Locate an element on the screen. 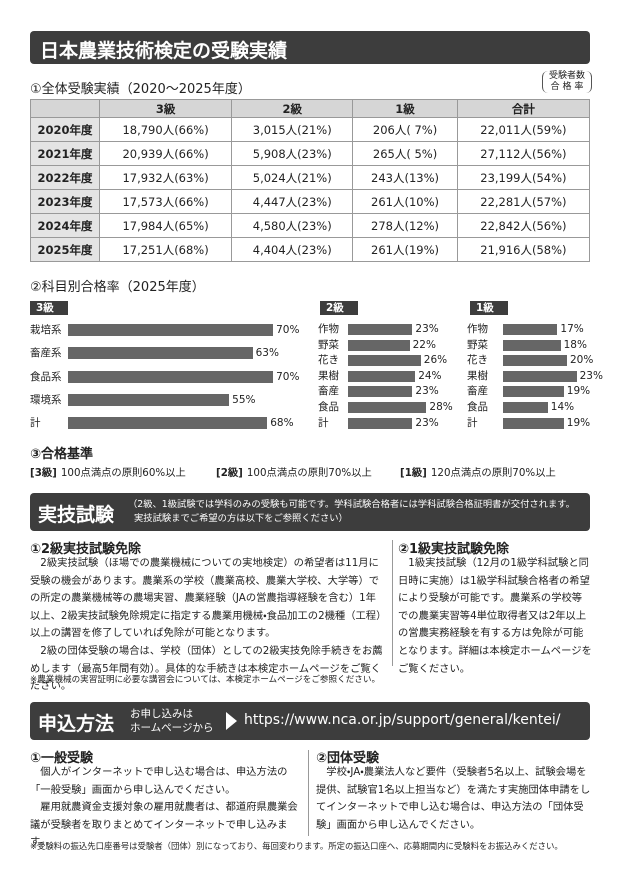 The width and height of the screenshot is (620, 877). table-cell: 20,939人(66%) is located at coordinates (165, 153).